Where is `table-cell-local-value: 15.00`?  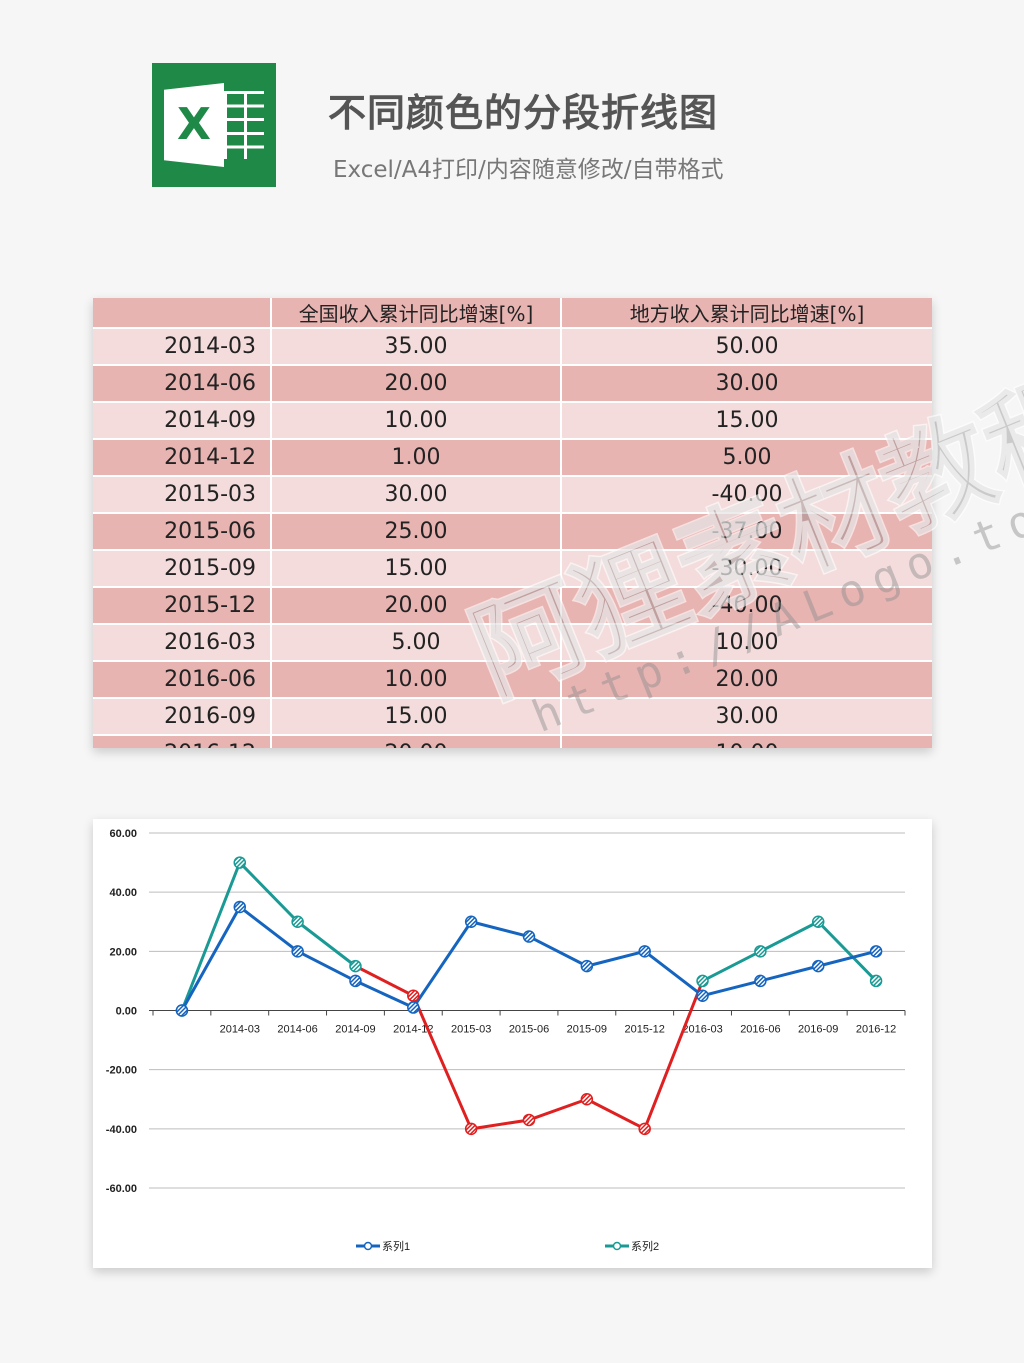 table-cell-local-value: 15.00 is located at coordinates (746, 421).